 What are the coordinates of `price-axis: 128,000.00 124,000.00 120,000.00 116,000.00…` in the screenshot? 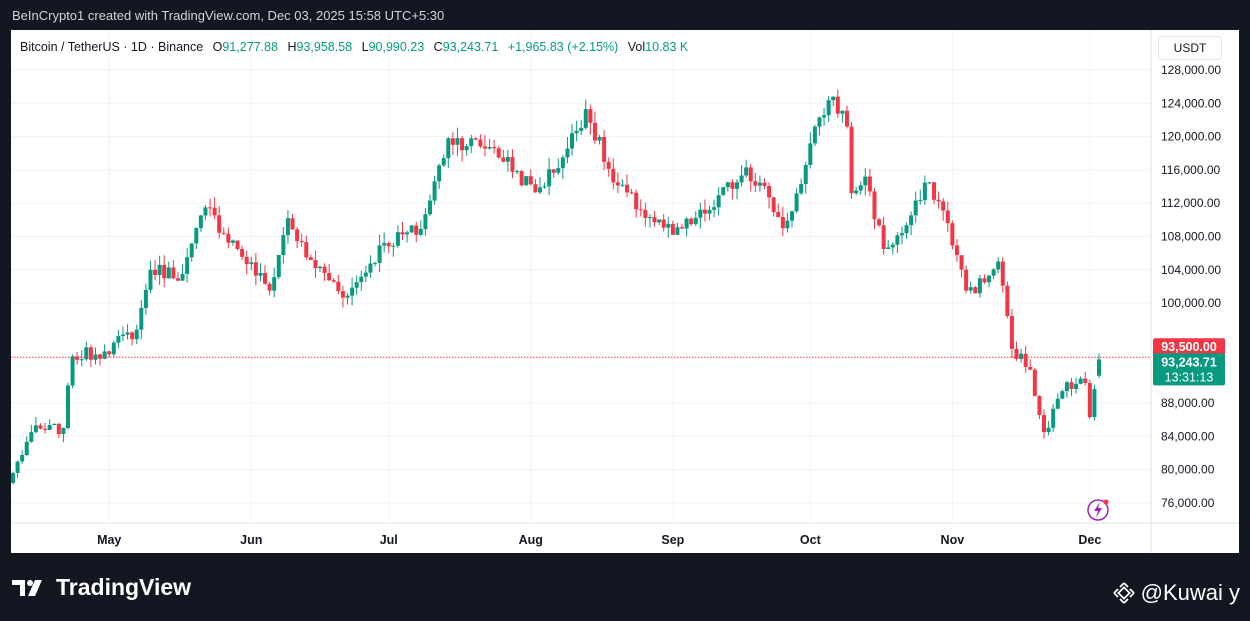 It's located at (1185, 291).